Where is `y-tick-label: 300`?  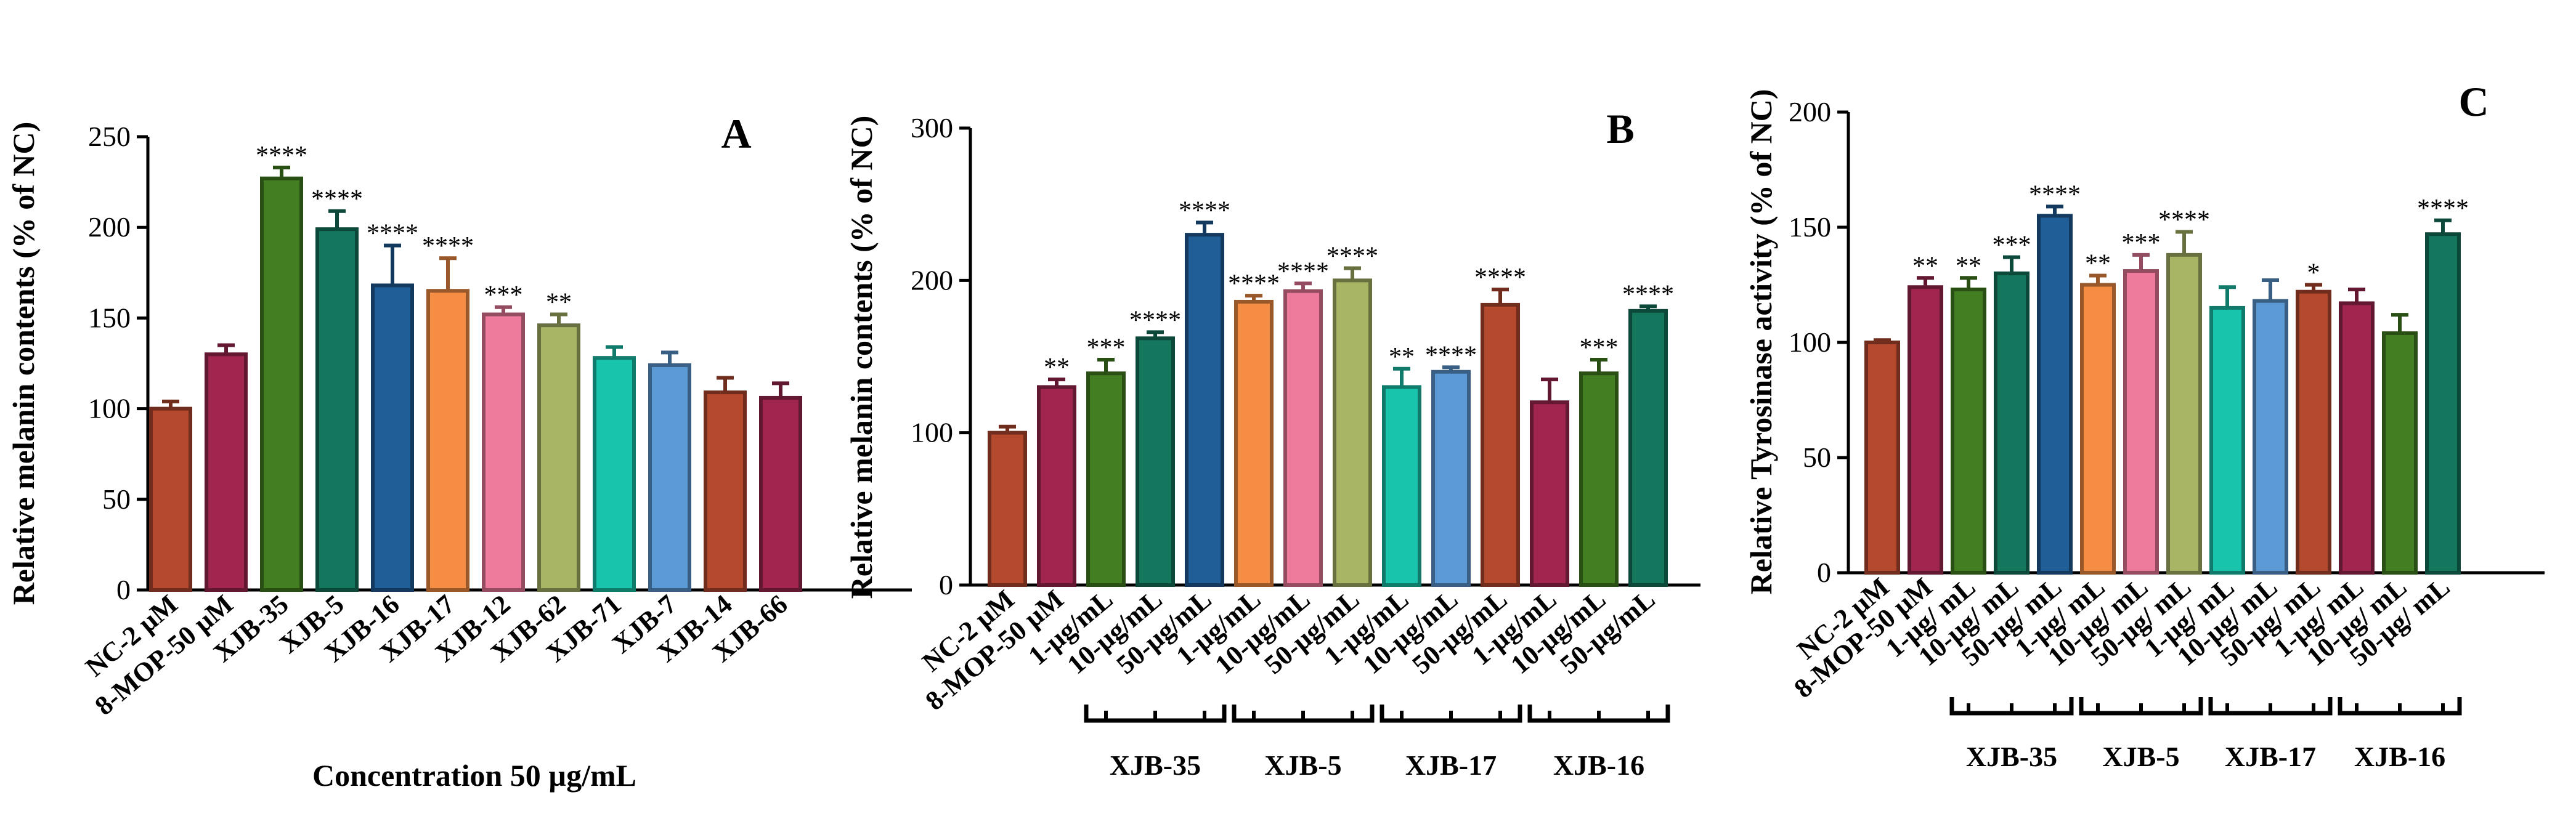
y-tick-label: 300 is located at coordinates (932, 127).